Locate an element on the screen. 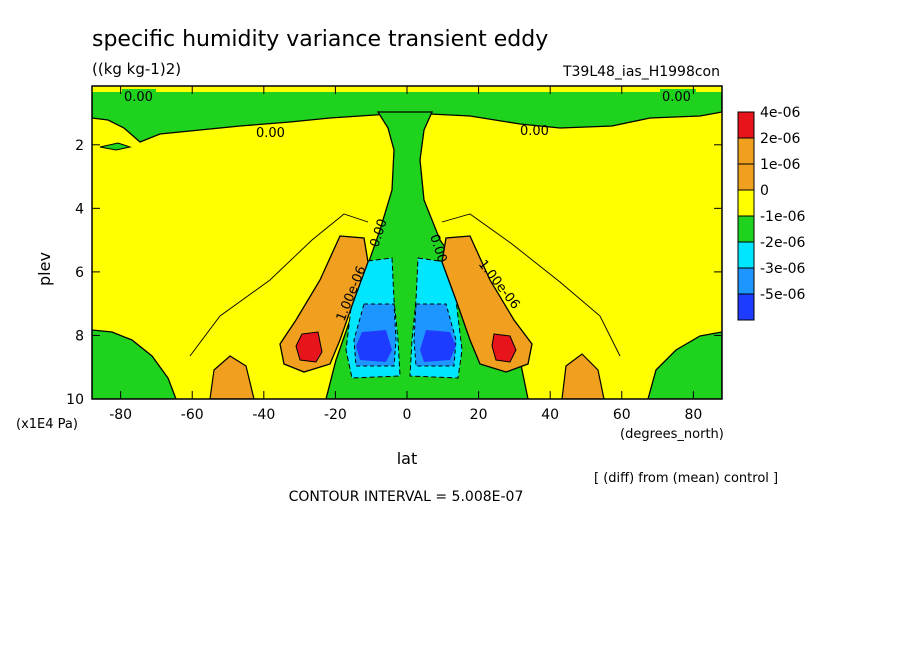 This screenshot has height=654, width=904. south-polar-negative is located at coordinates (134, 364).